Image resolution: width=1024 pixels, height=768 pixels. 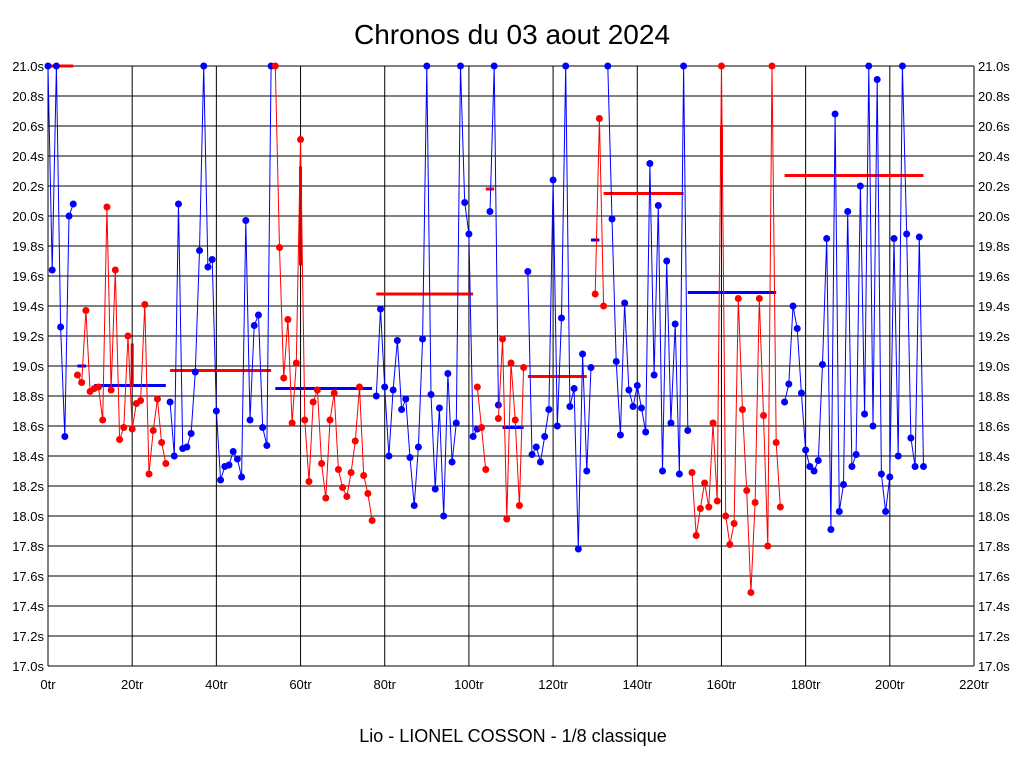 What do you see at coordinates (28, 606) in the screenshot?
I see `y-tick-label-left: 17.4s` at bounding box center [28, 606].